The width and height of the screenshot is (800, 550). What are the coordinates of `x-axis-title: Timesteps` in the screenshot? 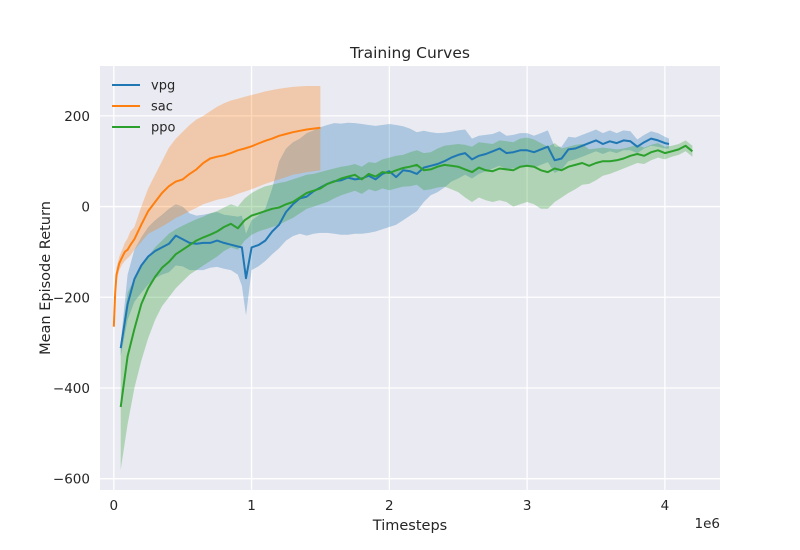 It's located at (409, 526).